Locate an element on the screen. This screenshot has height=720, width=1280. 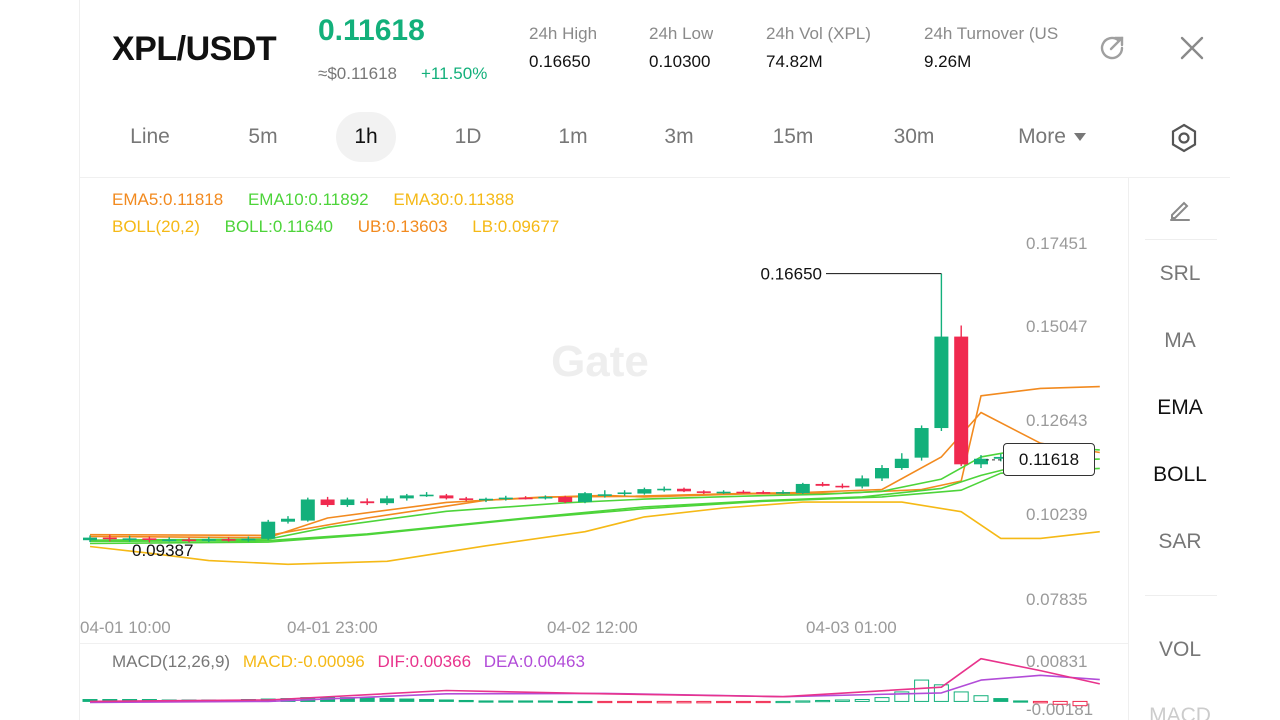
time-axis-label: 04-01 23:00 is located at coordinates (332, 627).